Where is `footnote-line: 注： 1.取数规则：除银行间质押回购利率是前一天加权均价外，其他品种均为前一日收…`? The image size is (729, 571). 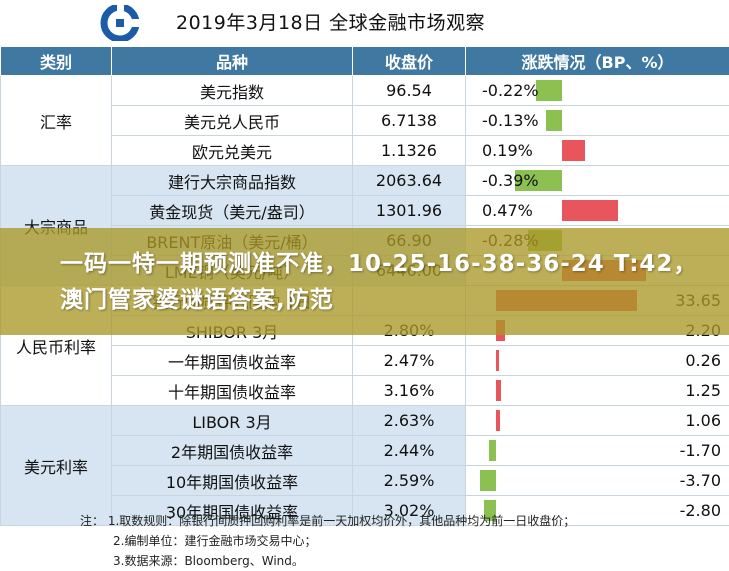
footnote-line: 注： 1.取数规则：除银行间质押回购利率是前一天加权均价外，其他品种均为前一日收… is located at coordinates (328, 521).